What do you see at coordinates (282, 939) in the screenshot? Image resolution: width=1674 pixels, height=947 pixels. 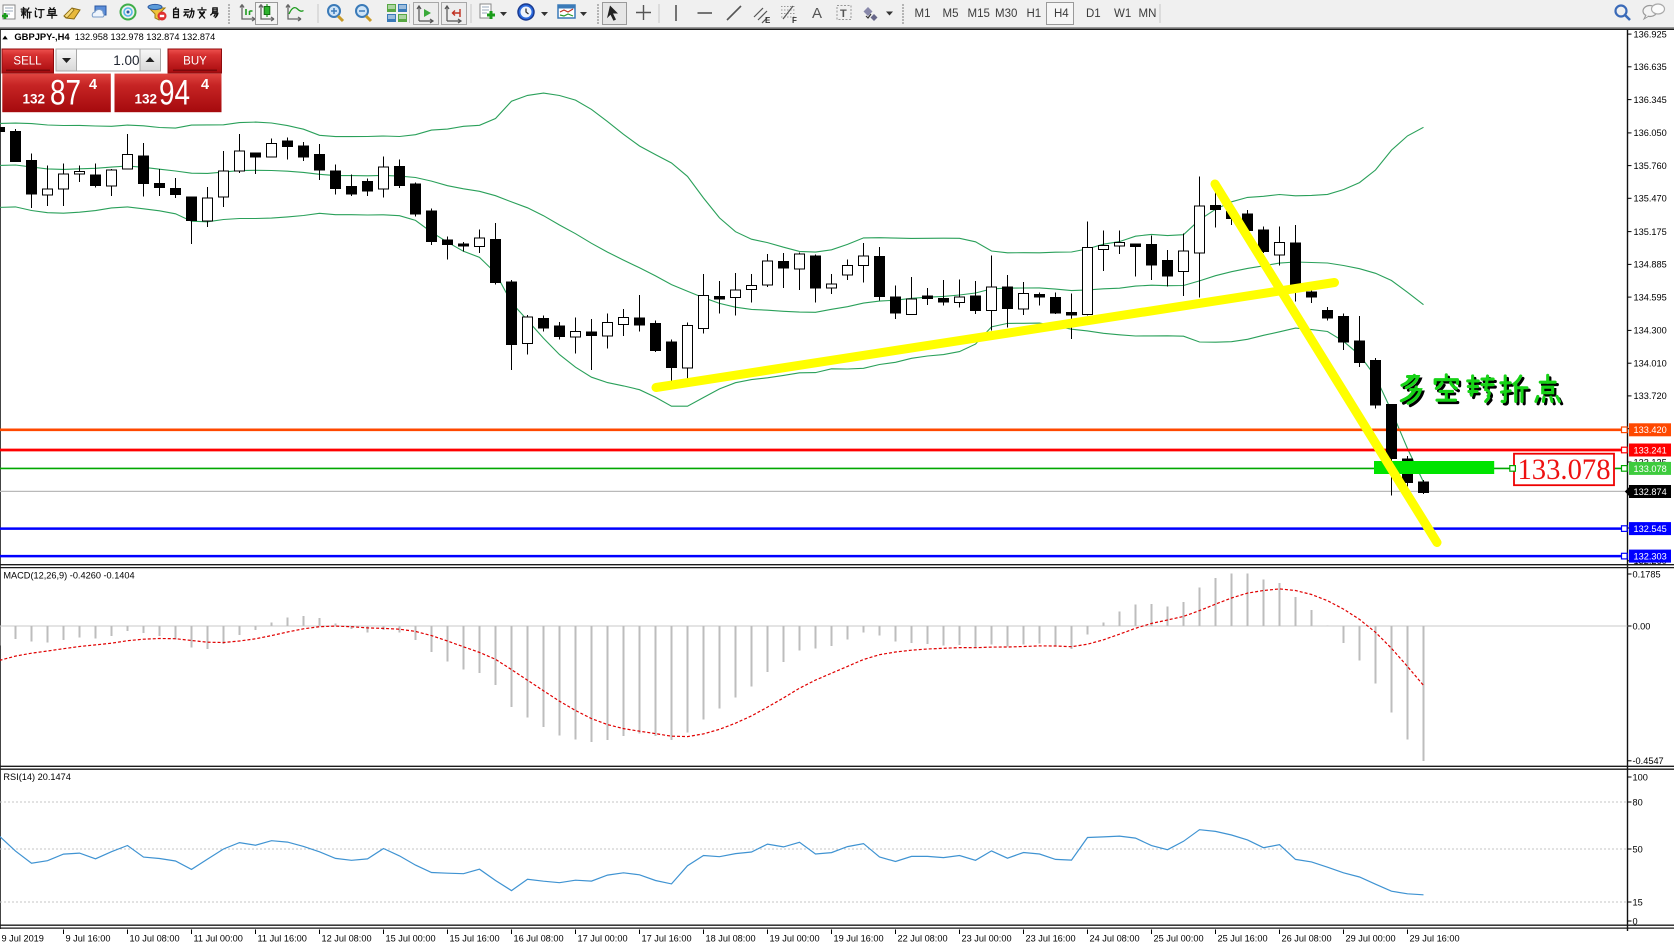 I see `svg-text: 11 Jul 16:00` at bounding box center [282, 939].